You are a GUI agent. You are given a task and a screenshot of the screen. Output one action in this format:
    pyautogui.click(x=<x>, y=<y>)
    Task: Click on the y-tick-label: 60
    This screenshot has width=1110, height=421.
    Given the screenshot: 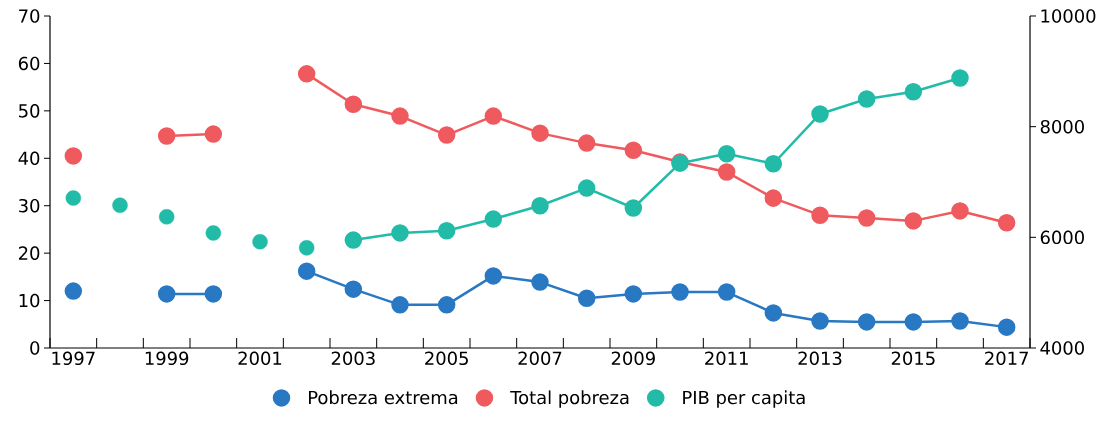 What is the action you would take?
    pyautogui.click(x=29, y=63)
    